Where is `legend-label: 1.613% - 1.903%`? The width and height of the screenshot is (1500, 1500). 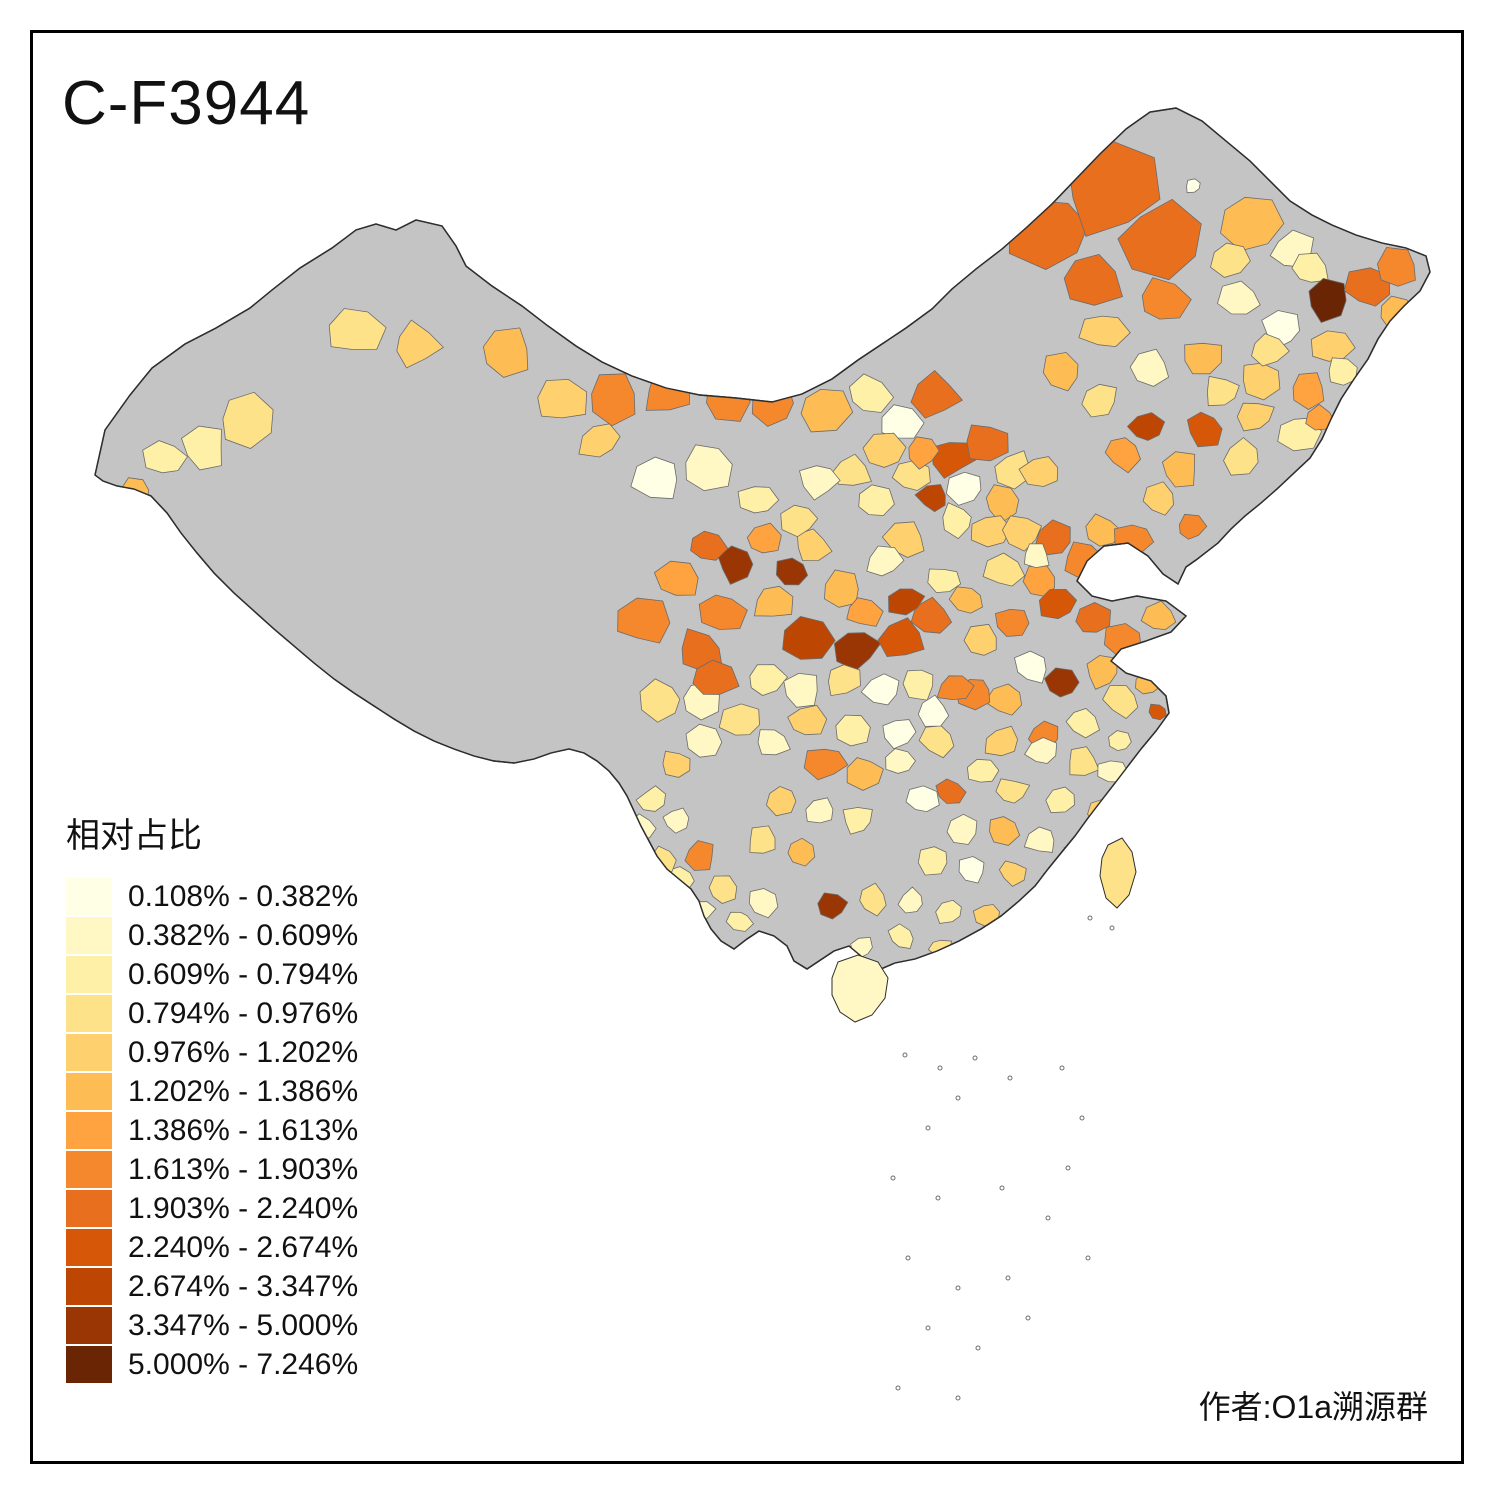 legend-label: 1.613% - 1.903% is located at coordinates (243, 1169).